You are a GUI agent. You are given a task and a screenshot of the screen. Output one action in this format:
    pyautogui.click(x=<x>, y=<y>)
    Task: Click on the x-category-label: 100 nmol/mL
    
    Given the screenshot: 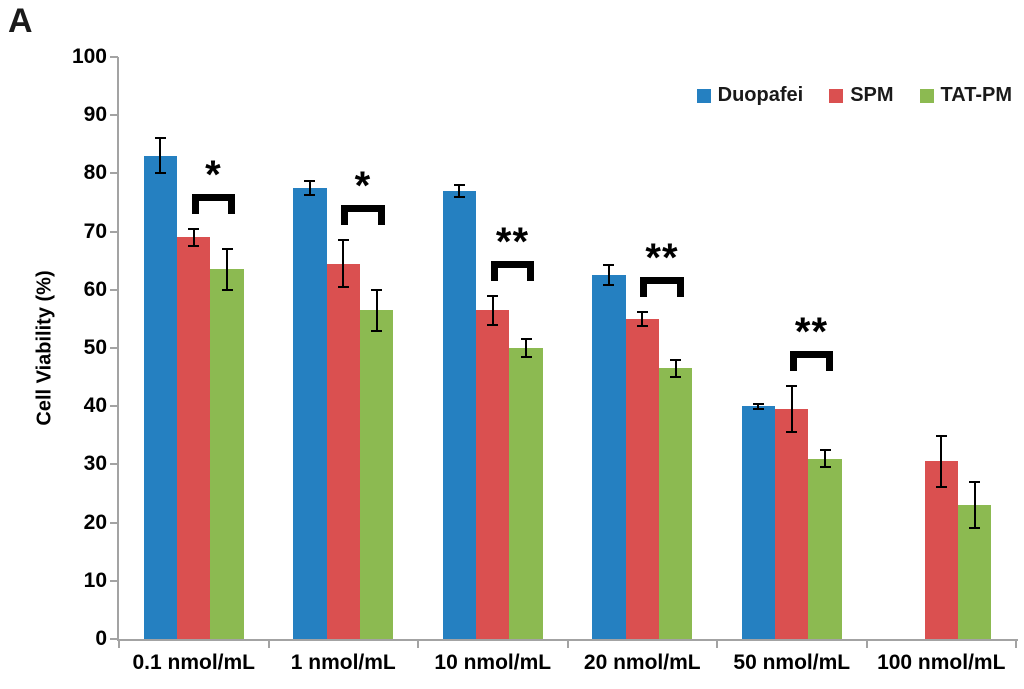 What is the action you would take?
    pyautogui.click(x=941, y=662)
    